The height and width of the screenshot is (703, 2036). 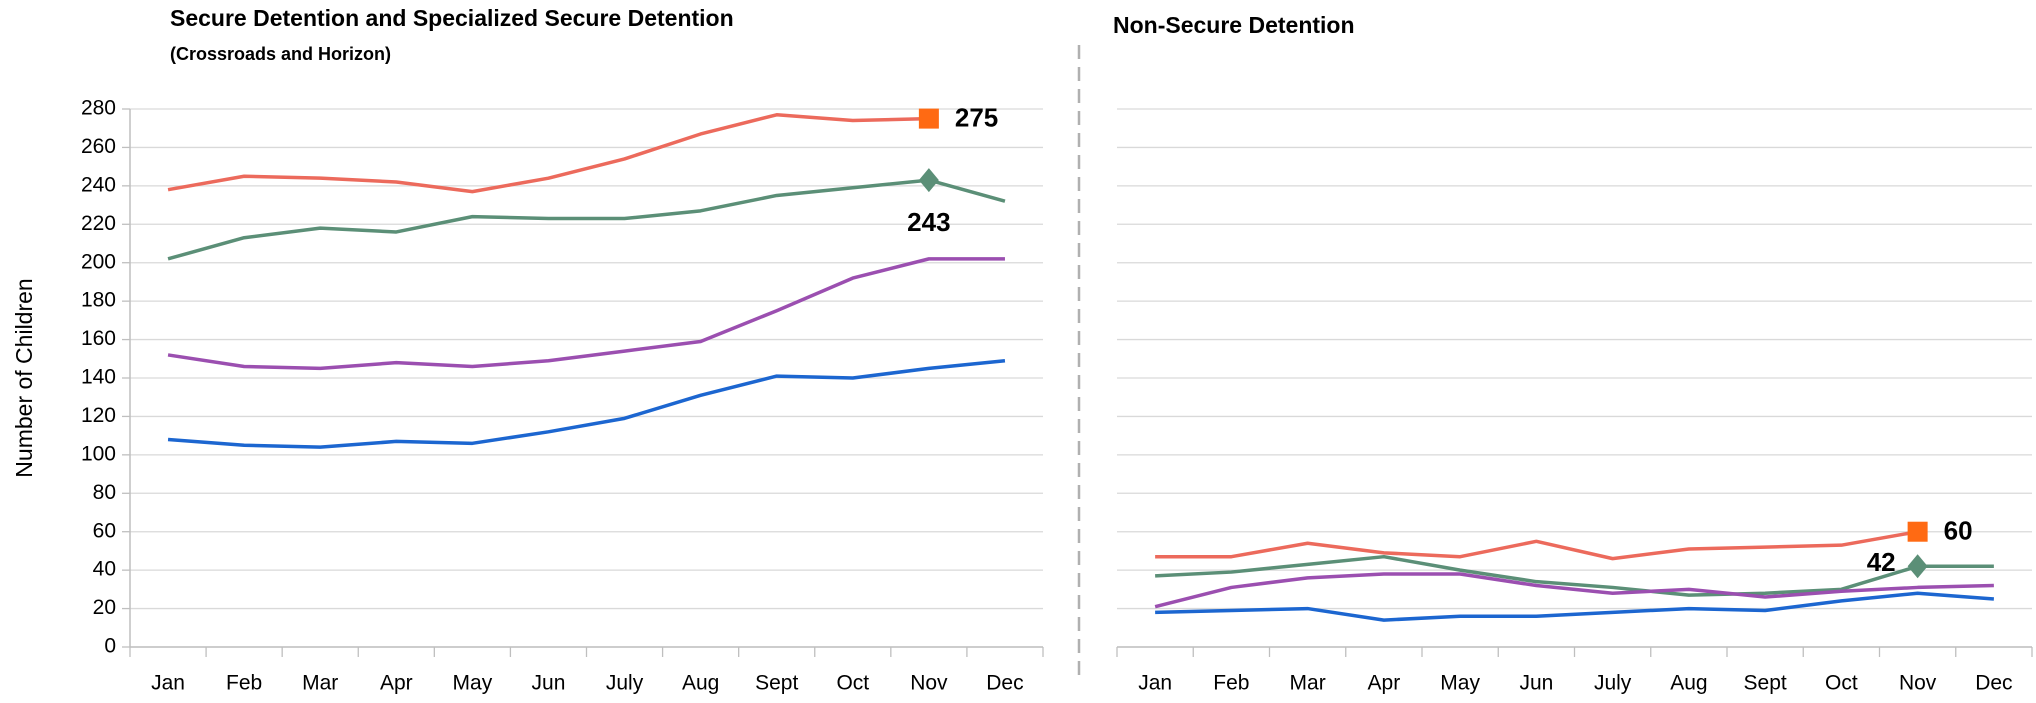 What do you see at coordinates (98, 146) in the screenshot?
I see `y-tick-label: 260` at bounding box center [98, 146].